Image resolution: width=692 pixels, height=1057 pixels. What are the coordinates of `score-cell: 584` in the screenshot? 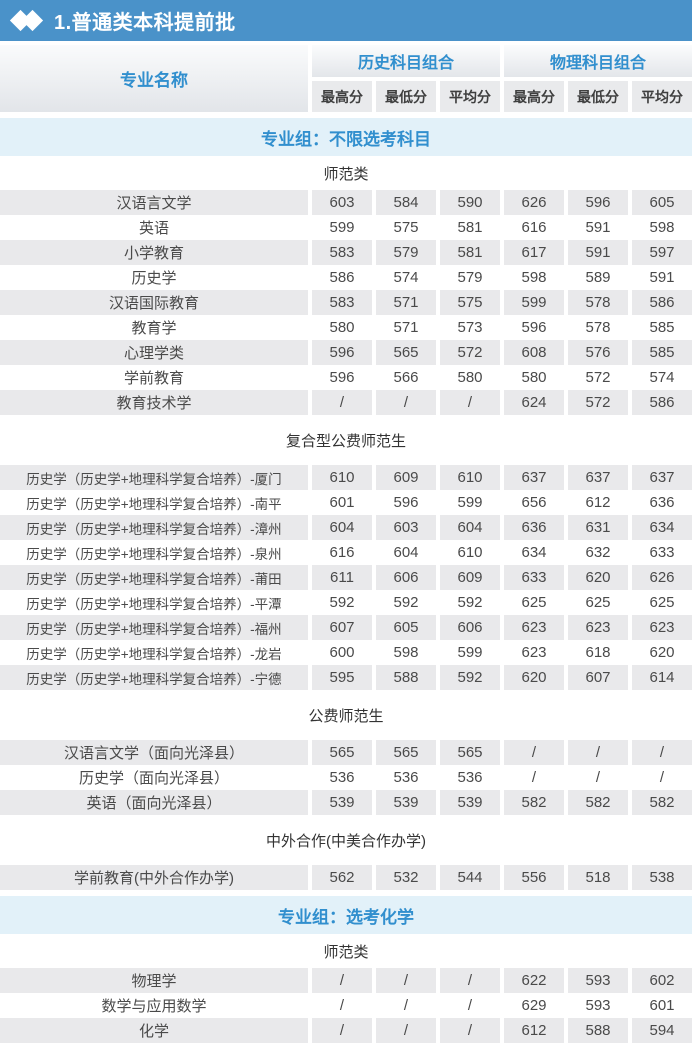 It's located at (406, 202).